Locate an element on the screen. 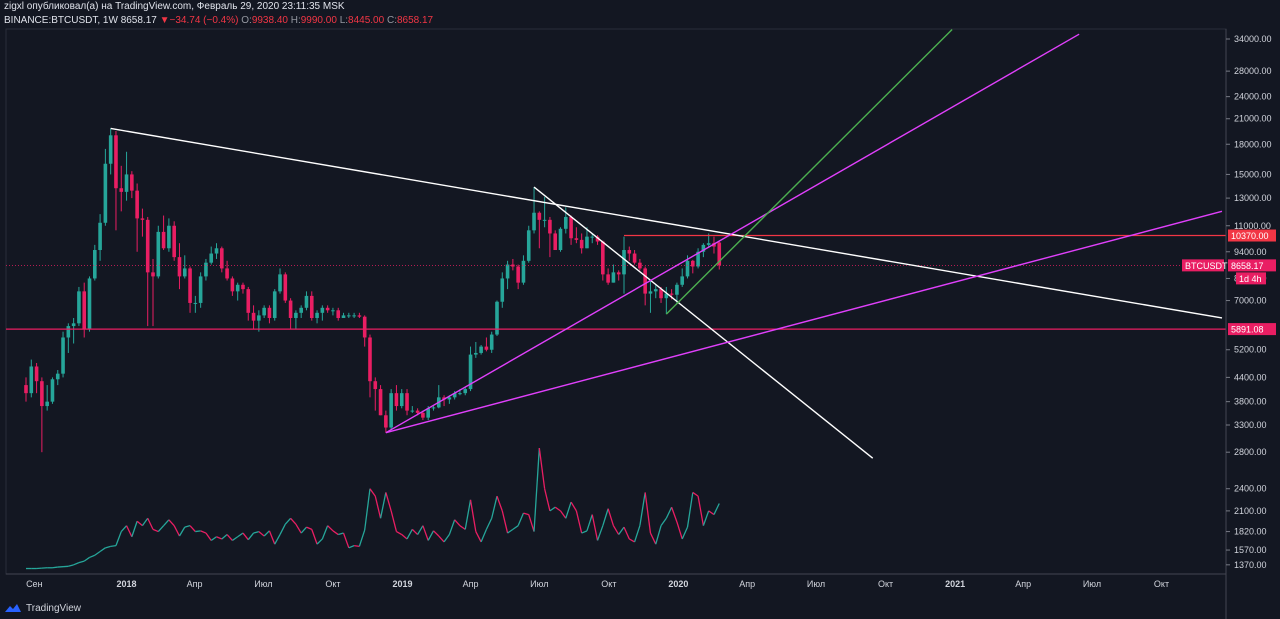 The width and height of the screenshot is (1280, 619). low-label: L: is located at coordinates (344, 20).